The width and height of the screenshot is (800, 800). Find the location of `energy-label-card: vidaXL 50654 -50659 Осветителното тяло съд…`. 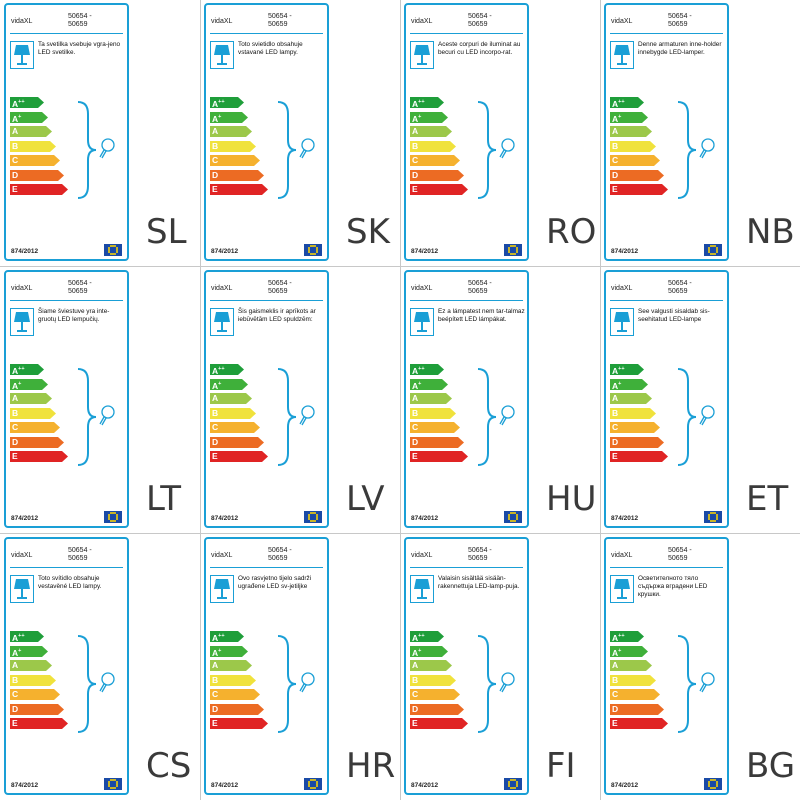

energy-label-card: vidaXL 50654 -50659 Осветителното тяло съд… is located at coordinates (666, 666).